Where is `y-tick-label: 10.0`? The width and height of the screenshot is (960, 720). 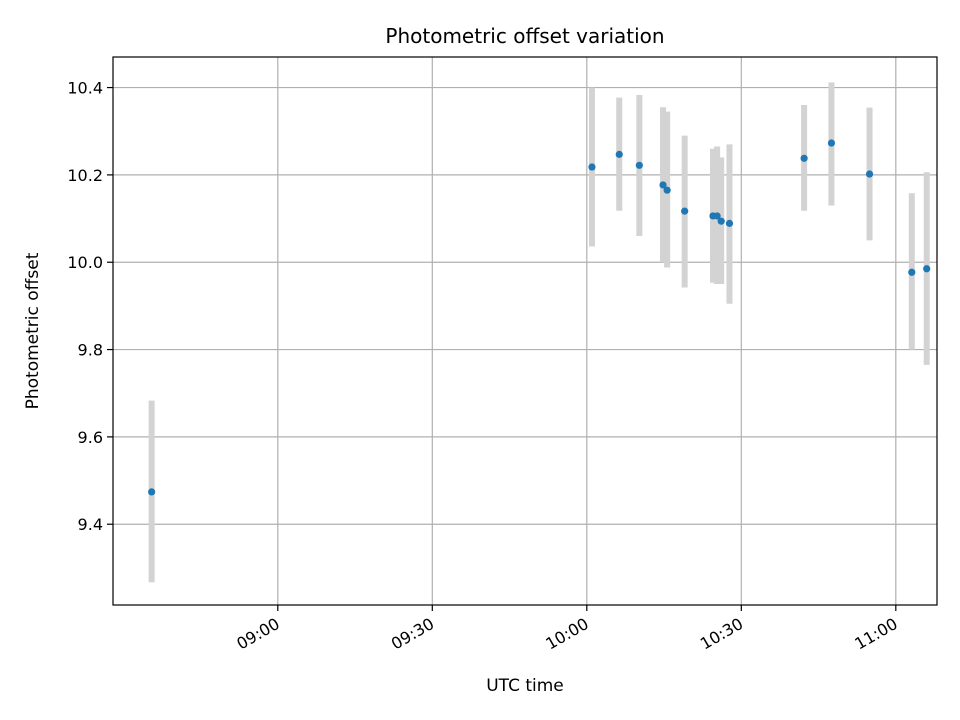 y-tick-label: 10.0 is located at coordinates (85, 262).